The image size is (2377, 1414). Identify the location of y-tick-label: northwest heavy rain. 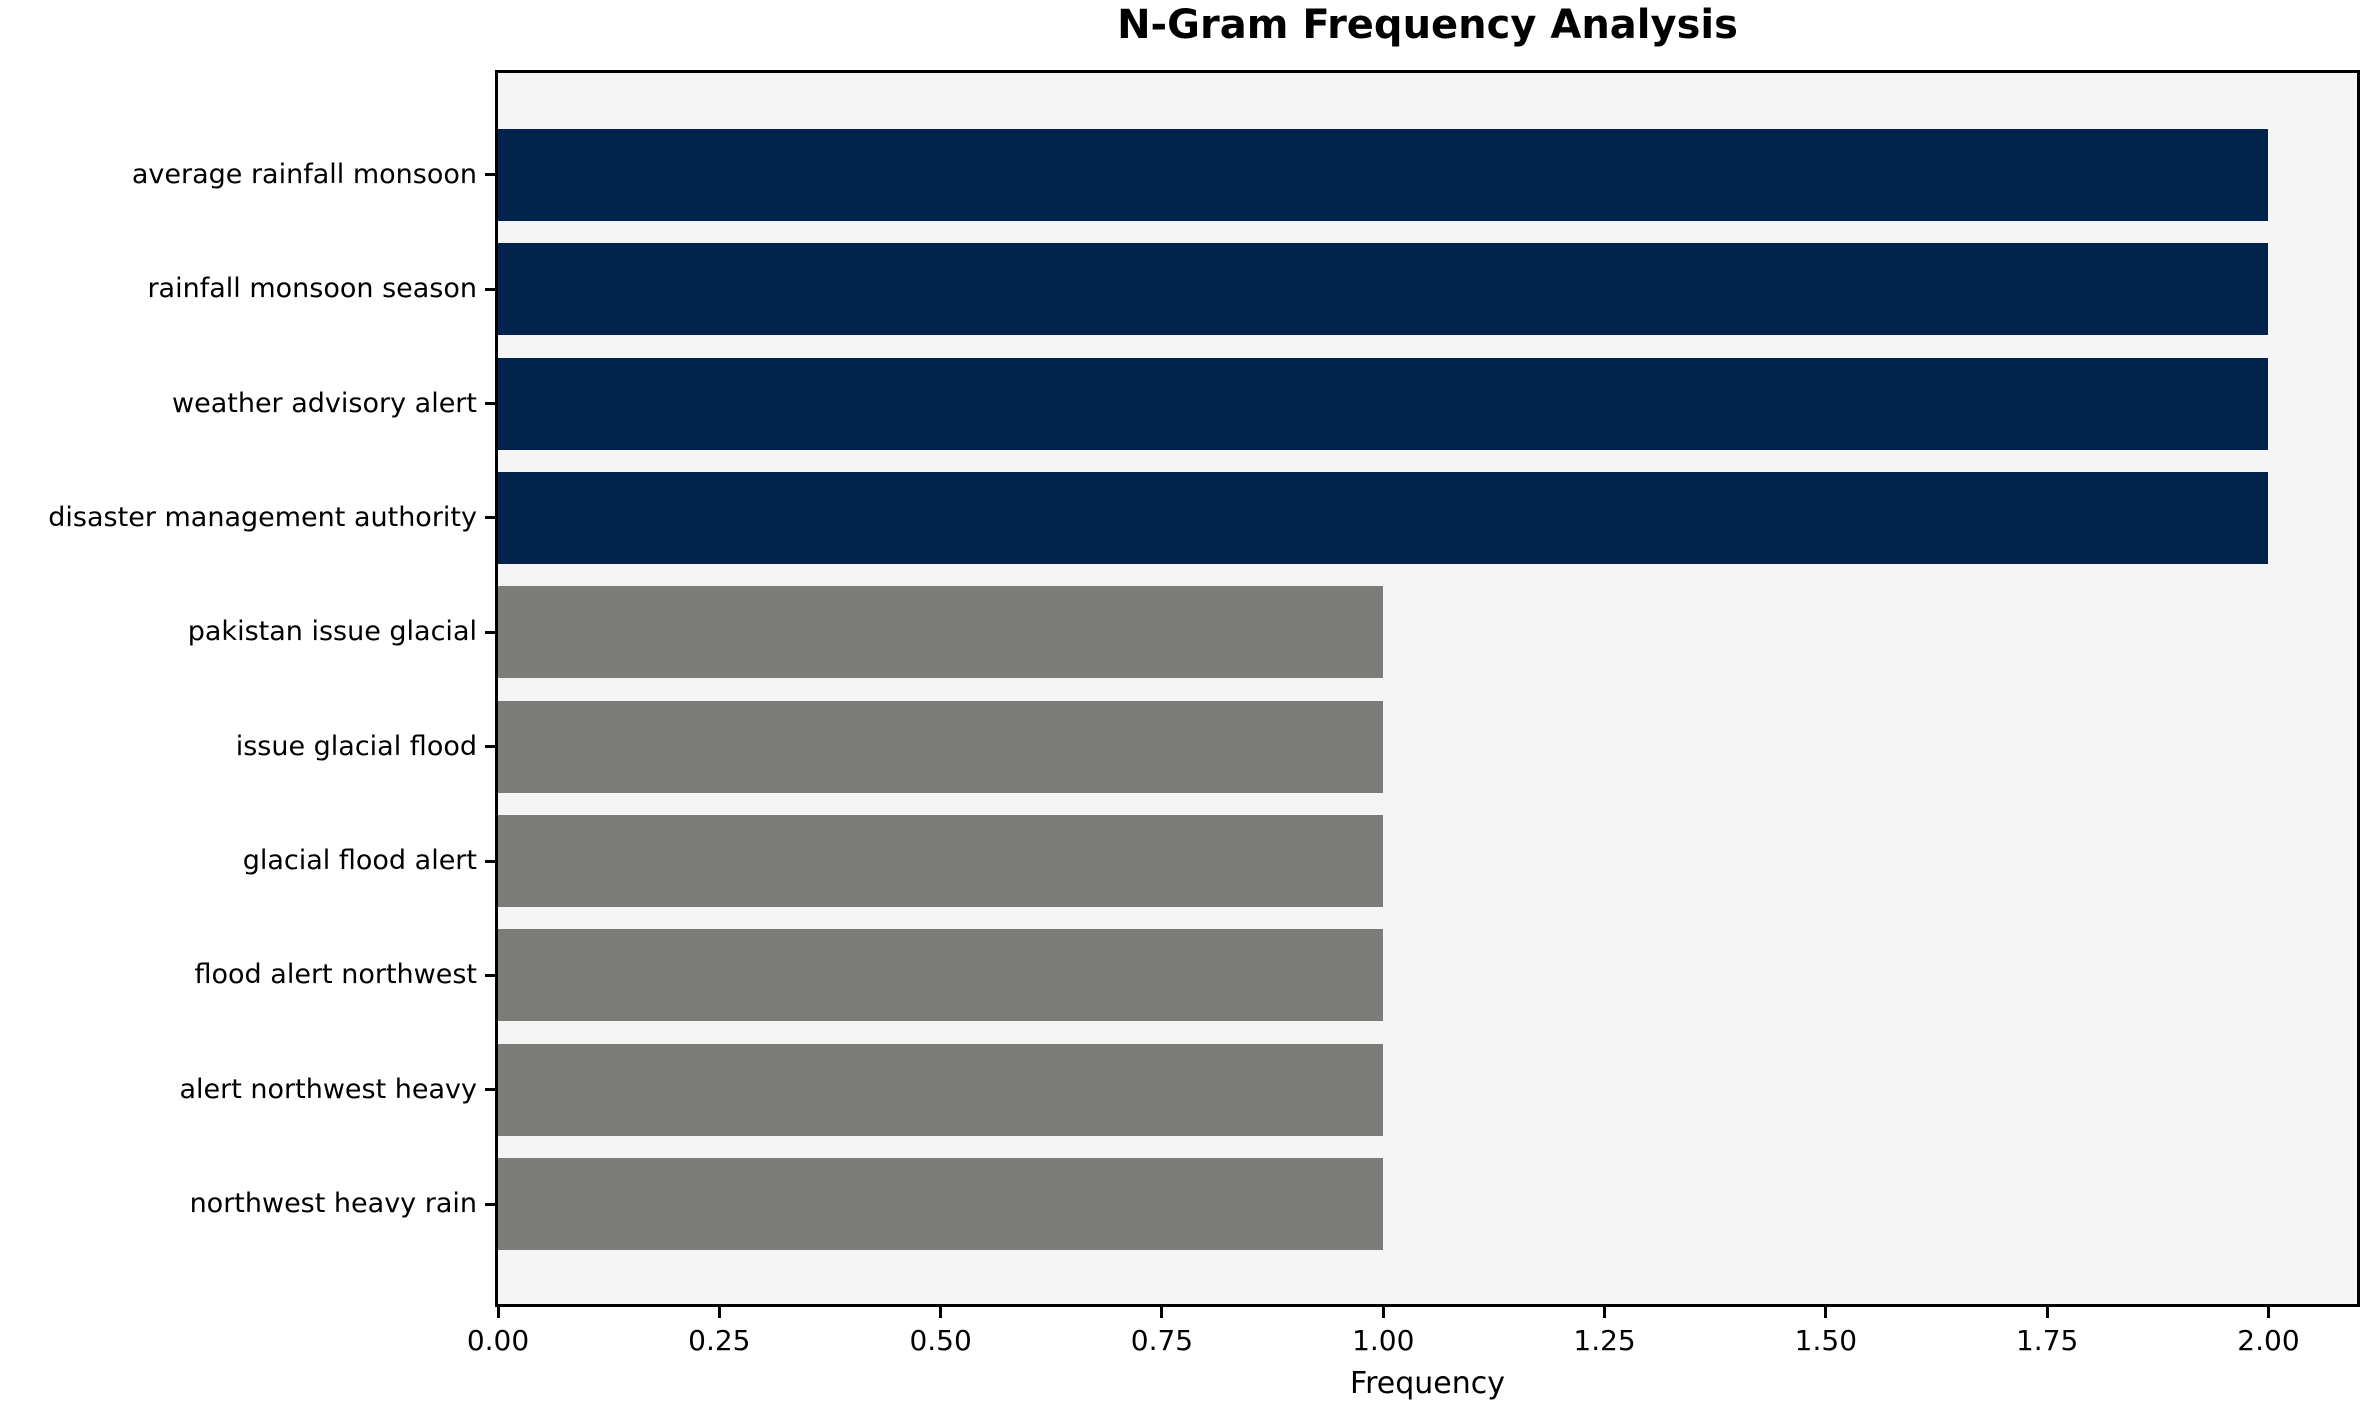
(333, 1204).